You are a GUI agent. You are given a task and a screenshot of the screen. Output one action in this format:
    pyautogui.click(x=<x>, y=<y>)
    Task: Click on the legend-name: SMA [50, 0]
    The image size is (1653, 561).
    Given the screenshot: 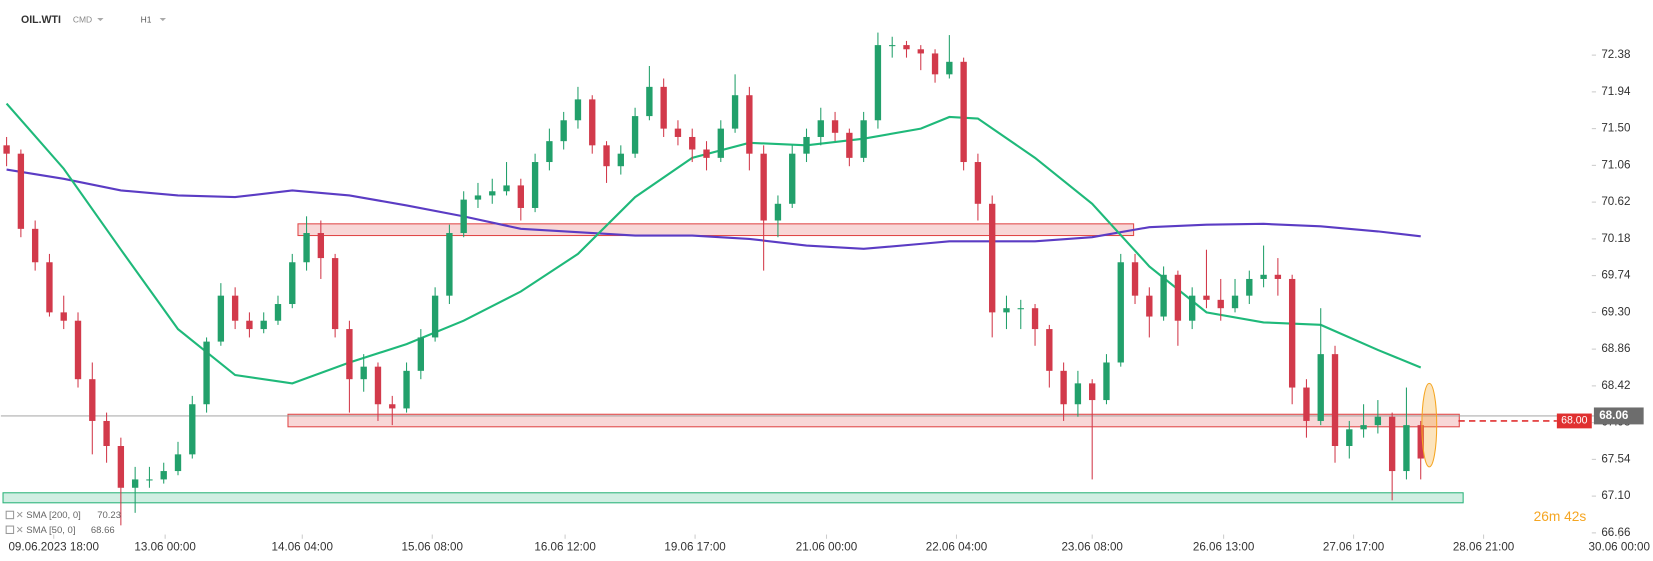 What is the action you would take?
    pyautogui.click(x=50, y=530)
    